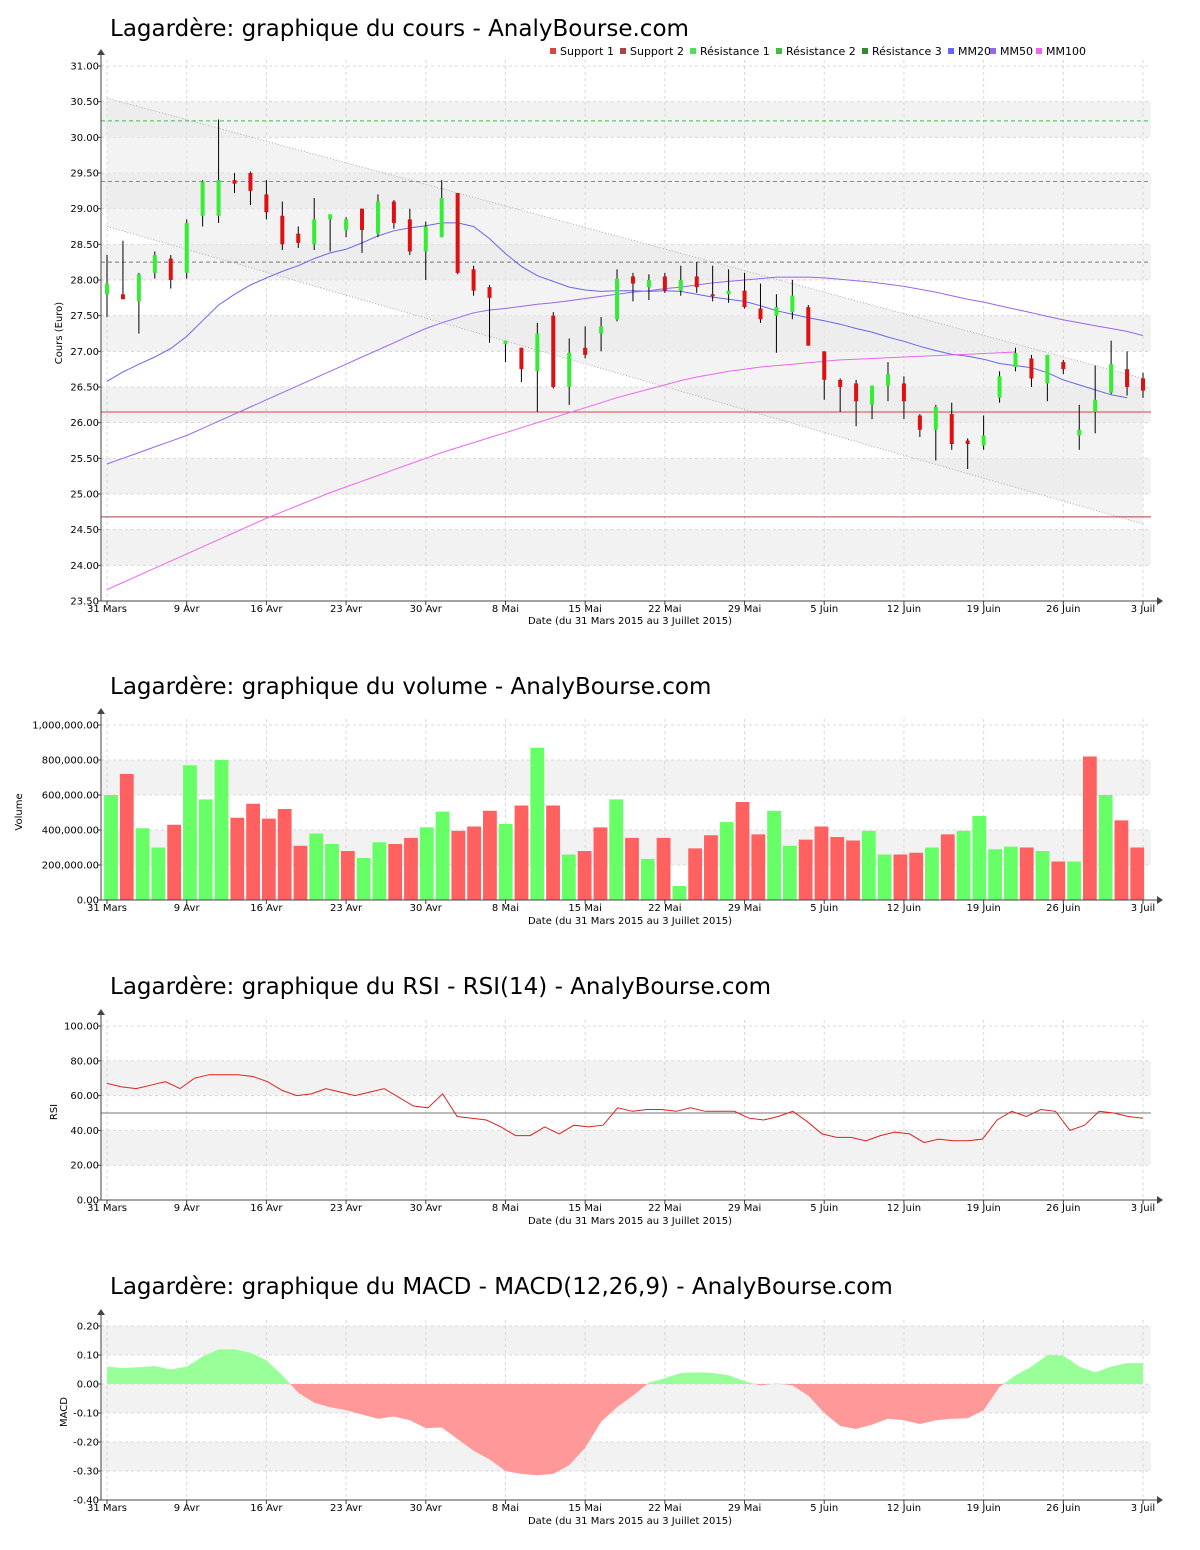 The height and width of the screenshot is (1550, 1200). Describe the element at coordinates (892, 1406) in the screenshot. I see `macd-negative-area` at that location.